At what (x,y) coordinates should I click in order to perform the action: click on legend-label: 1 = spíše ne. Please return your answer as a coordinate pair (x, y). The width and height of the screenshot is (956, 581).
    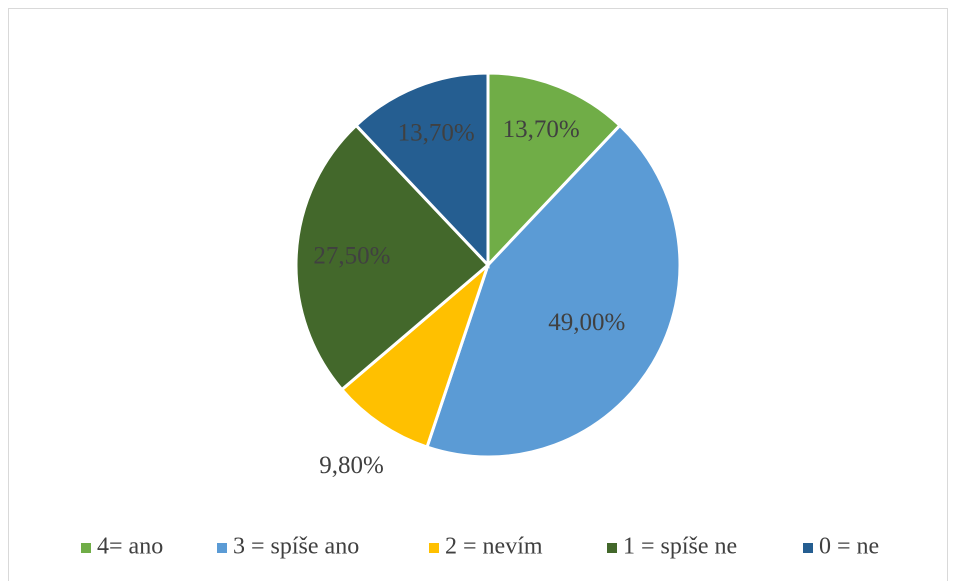
    Looking at the image, I should click on (680, 547).